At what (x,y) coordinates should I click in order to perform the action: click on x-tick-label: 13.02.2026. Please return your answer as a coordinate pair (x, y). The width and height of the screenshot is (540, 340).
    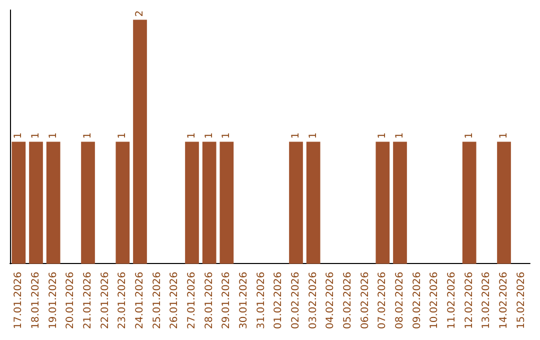
    Looking at the image, I should click on (486, 301).